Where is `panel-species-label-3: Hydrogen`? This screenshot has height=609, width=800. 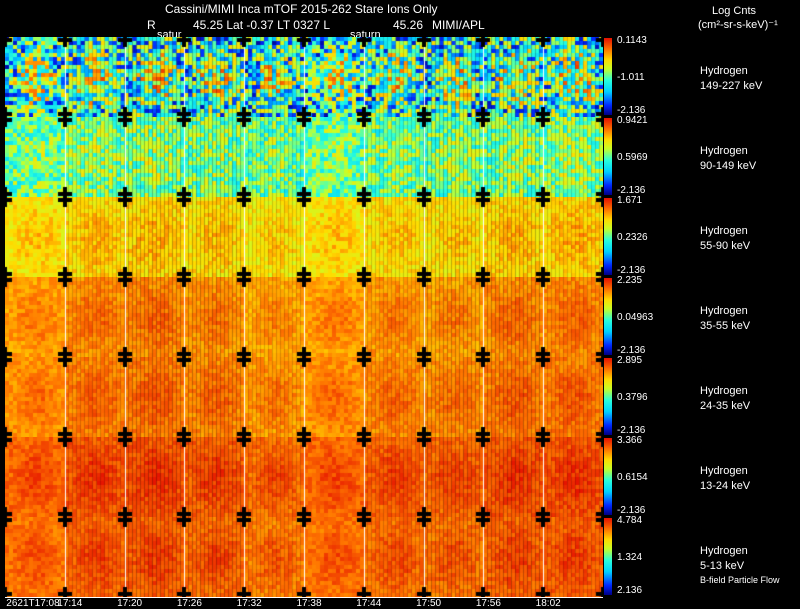
panel-species-label-3: Hydrogen is located at coordinates (724, 311).